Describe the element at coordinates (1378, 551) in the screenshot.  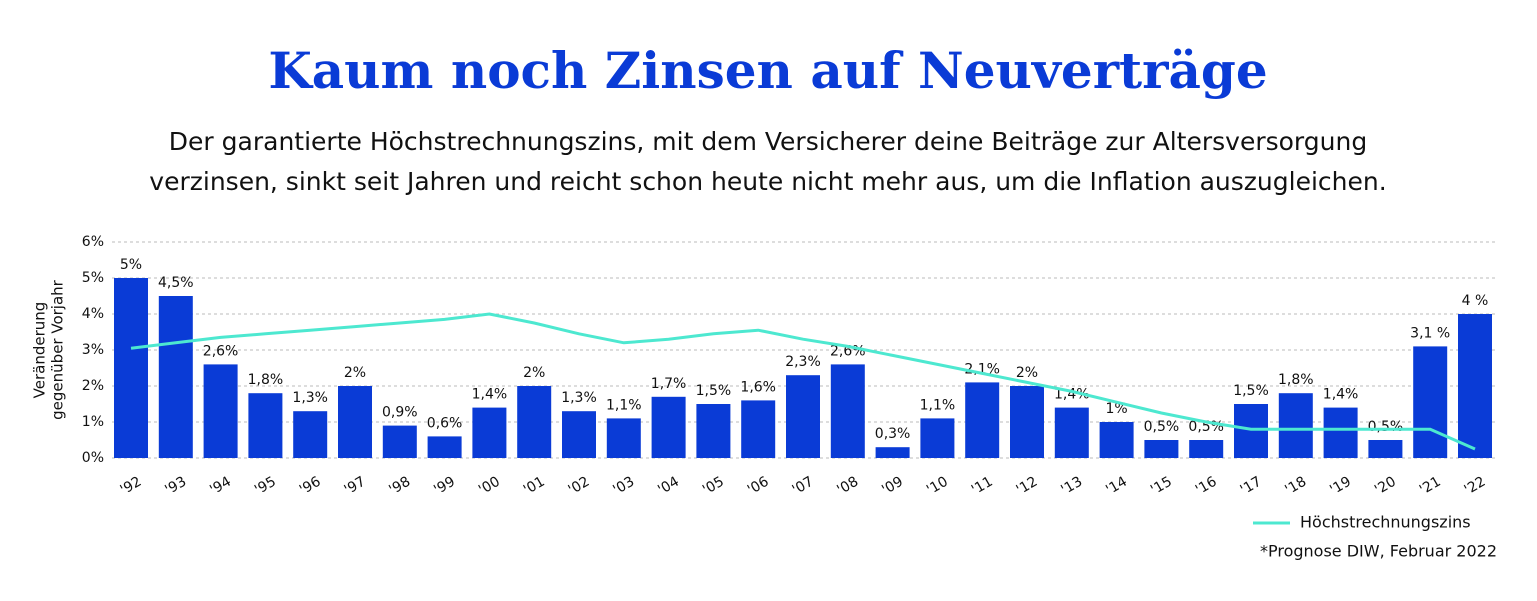
I see `footnote: *Prognose DIW, Februar 2022` at that location.